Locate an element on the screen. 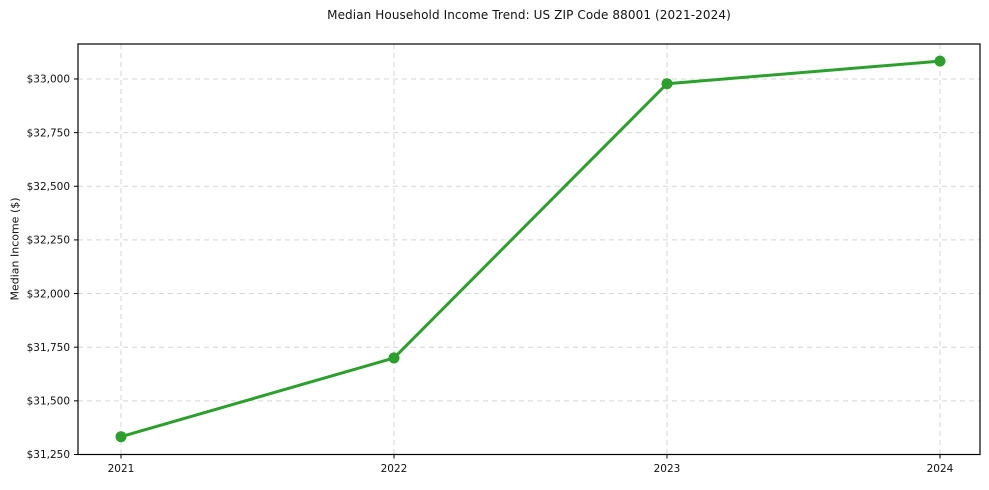 The height and width of the screenshot is (490, 989). data-point-2021 is located at coordinates (121, 437).